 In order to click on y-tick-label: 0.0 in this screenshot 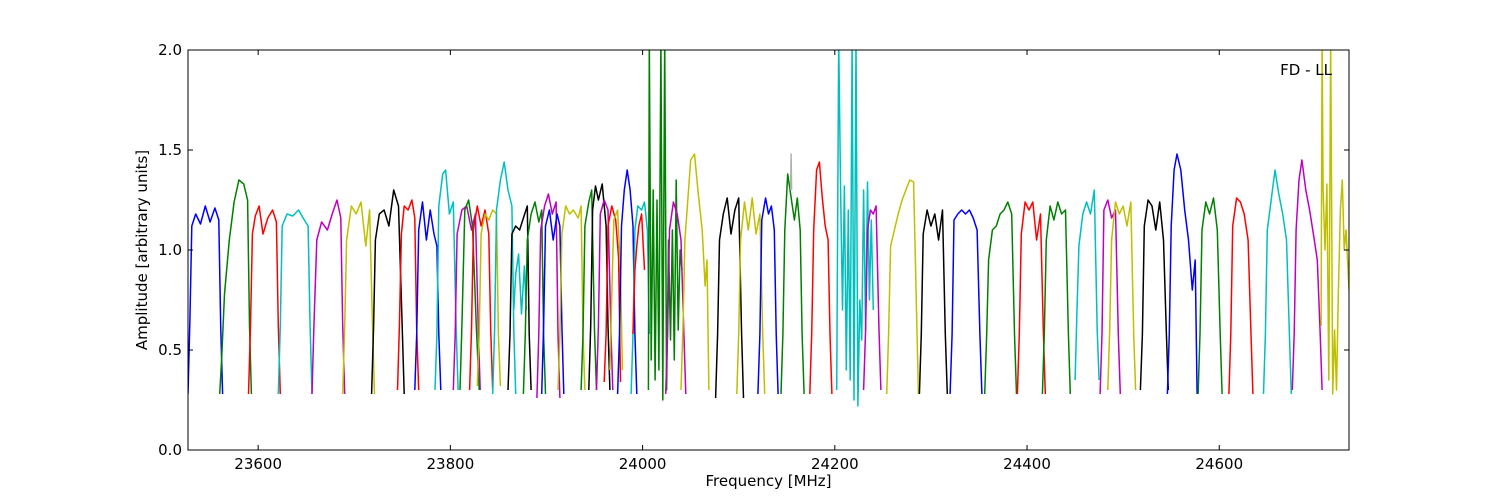, I will do `click(170, 450)`.